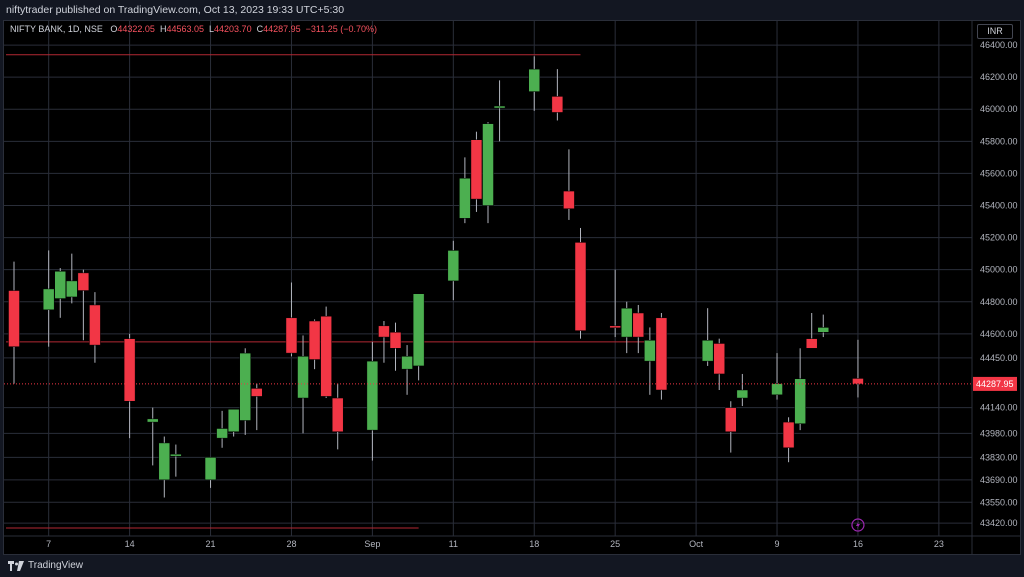 The width and height of the screenshot is (1024, 577). What do you see at coordinates (999, 523) in the screenshot?
I see `y-tick-label: 43420.00` at bounding box center [999, 523].